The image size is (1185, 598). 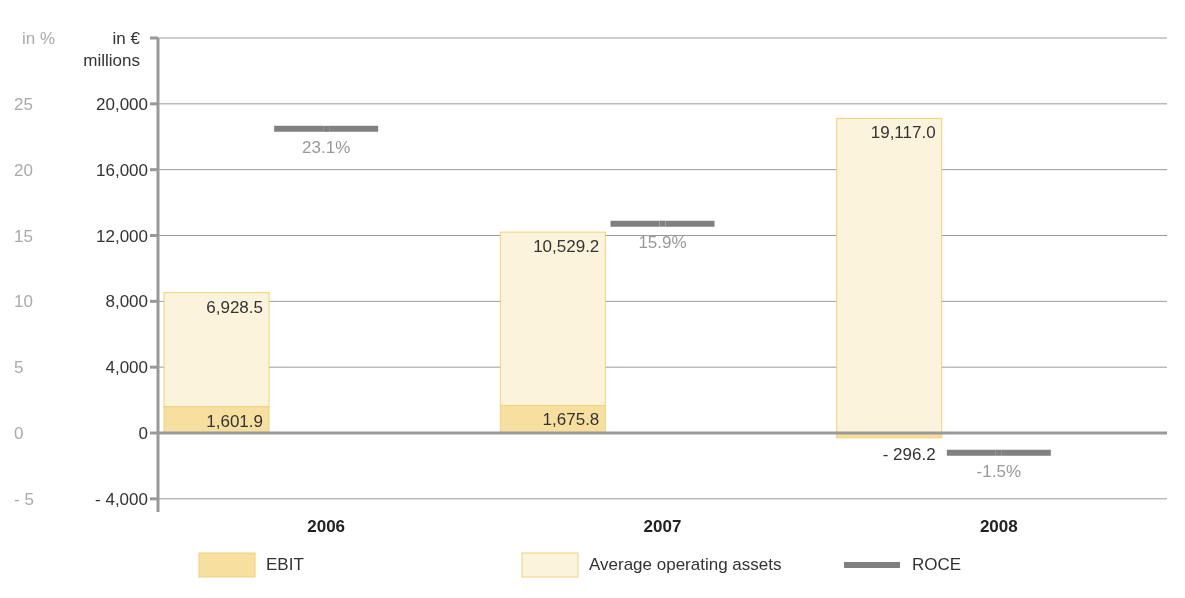 What do you see at coordinates (112, 49) in the screenshot?
I see `y-axis-title: in € millions` at bounding box center [112, 49].